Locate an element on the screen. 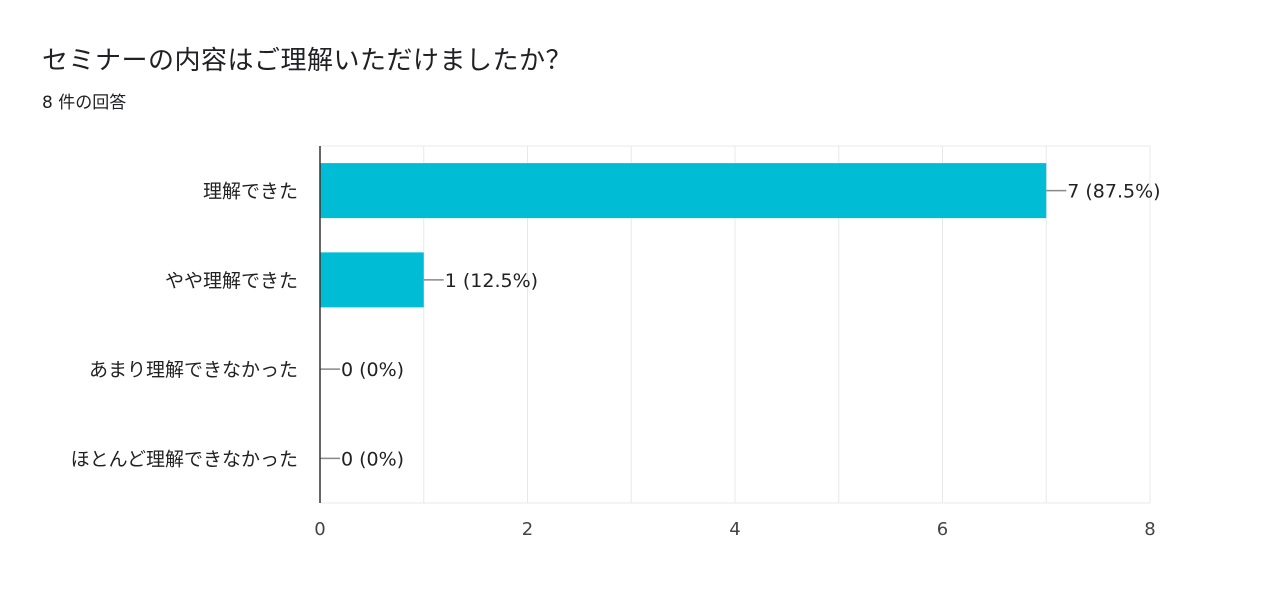  x-tick-label: 6 is located at coordinates (942, 529).